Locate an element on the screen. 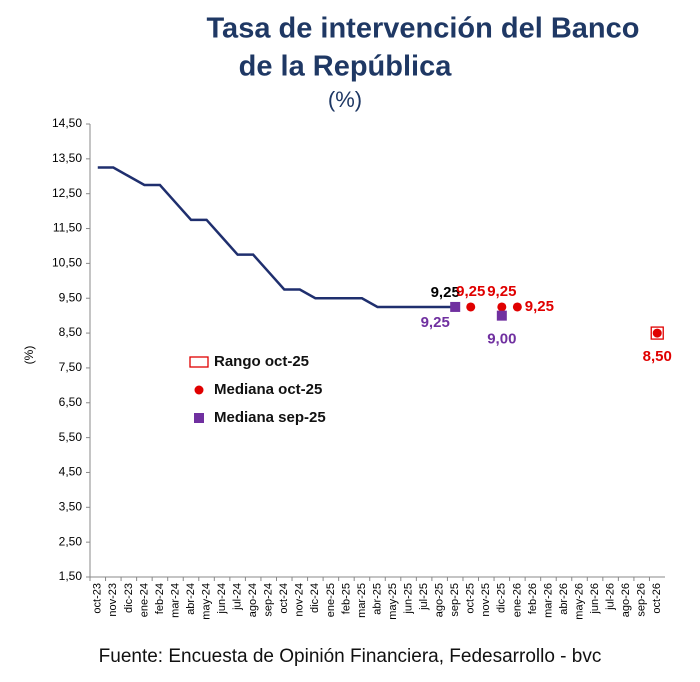 This screenshot has width=700, height=682. chart-subtitle: (%) is located at coordinates (345, 99).